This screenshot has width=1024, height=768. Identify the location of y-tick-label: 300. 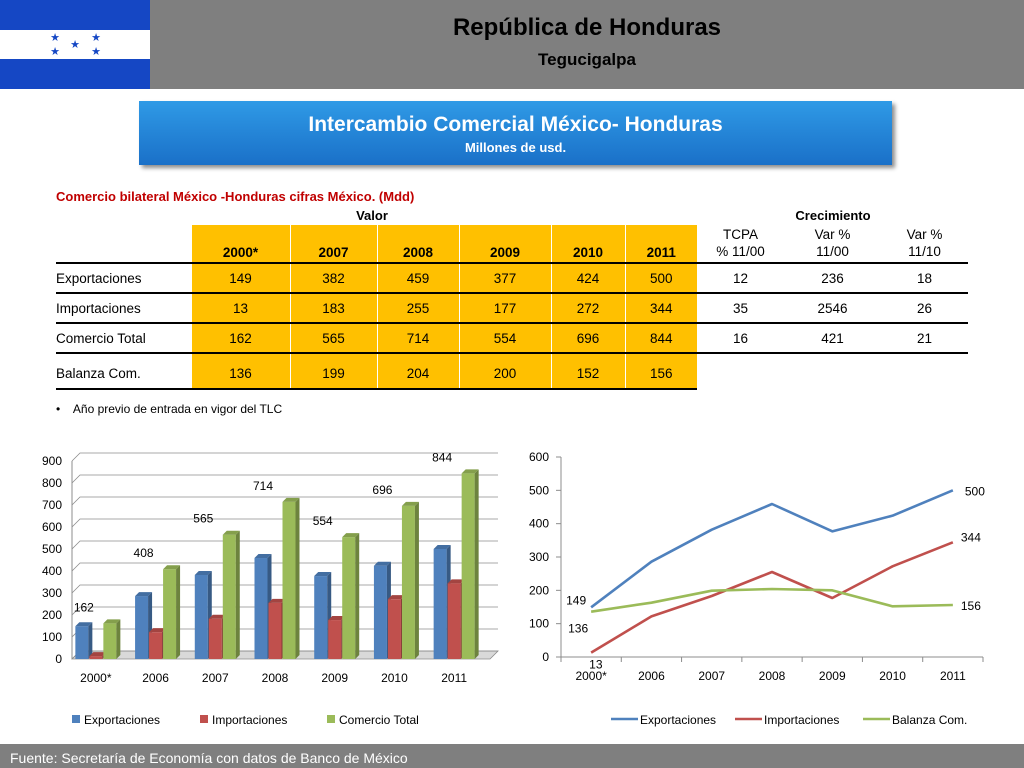
(539, 557).